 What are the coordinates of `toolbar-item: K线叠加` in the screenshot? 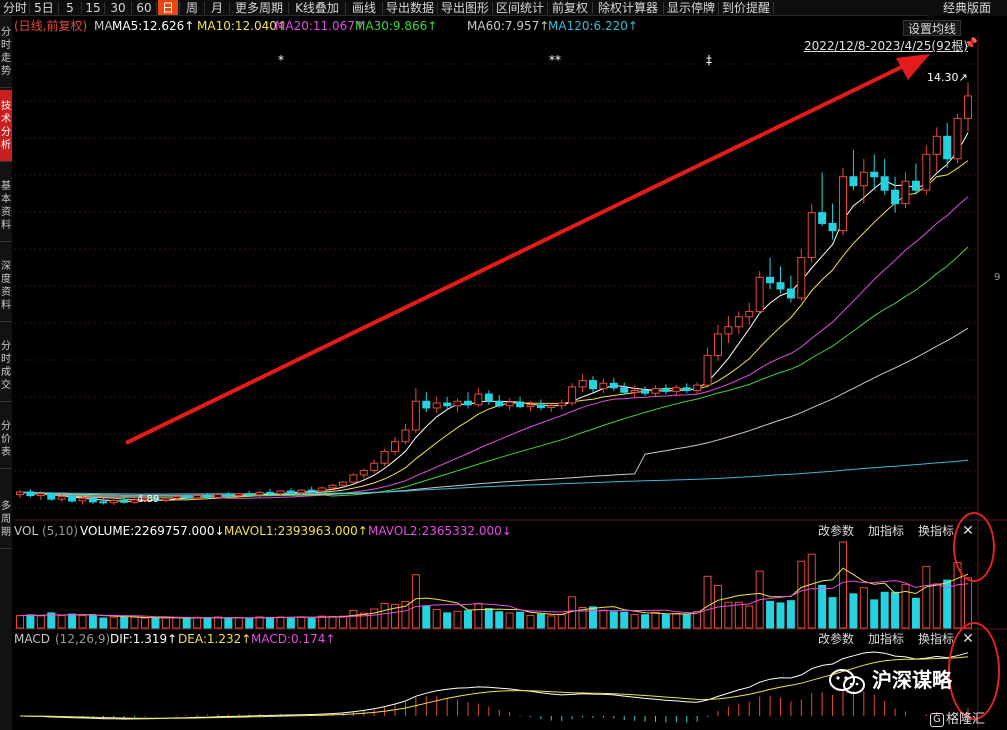 It's located at (317, 8).